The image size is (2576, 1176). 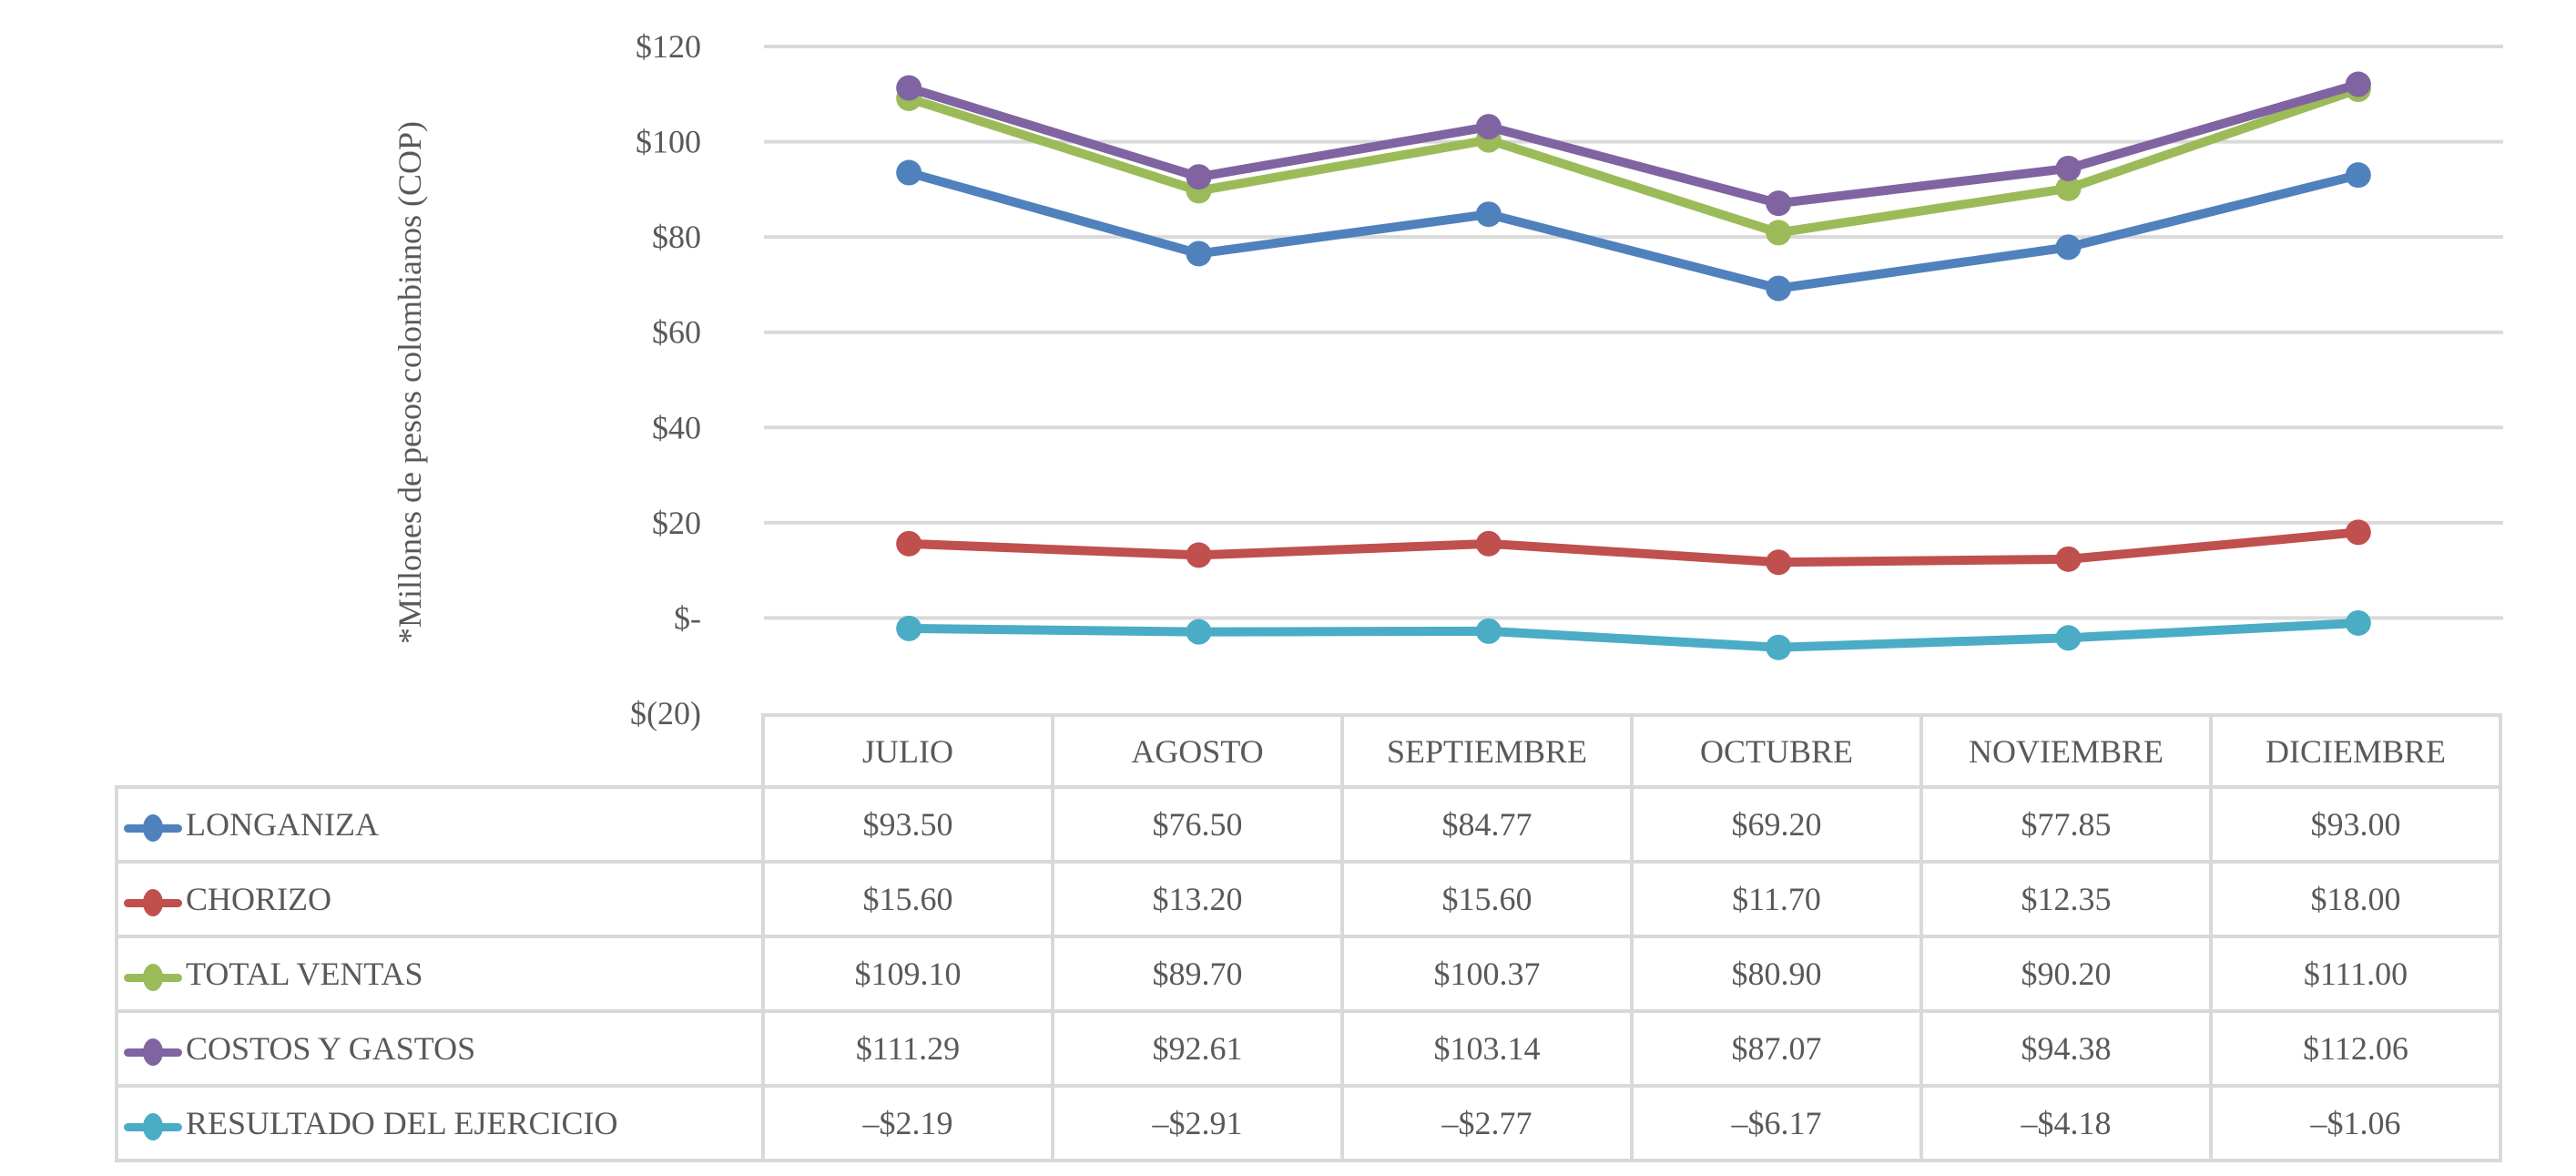 What do you see at coordinates (440, 974) in the screenshot?
I see `legend-entry: TOTAL VENTAS` at bounding box center [440, 974].